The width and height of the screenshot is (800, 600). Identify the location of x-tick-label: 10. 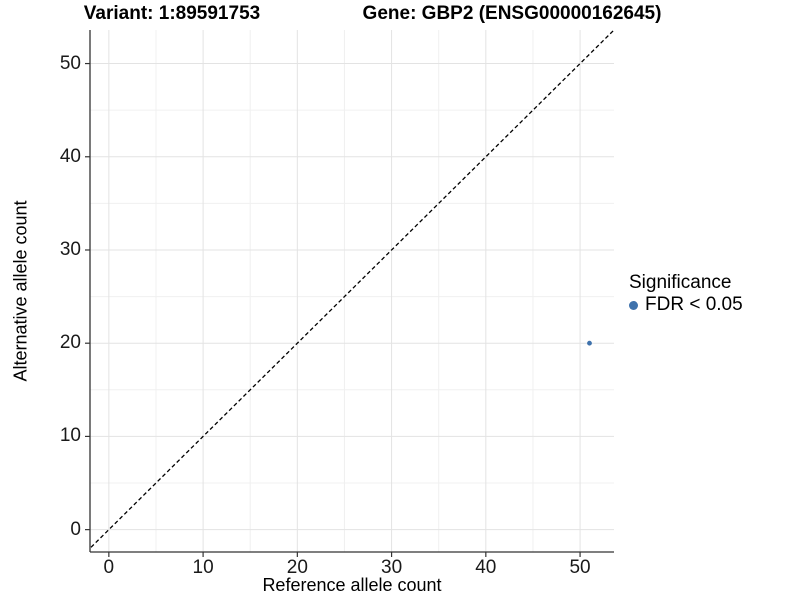
(203, 567).